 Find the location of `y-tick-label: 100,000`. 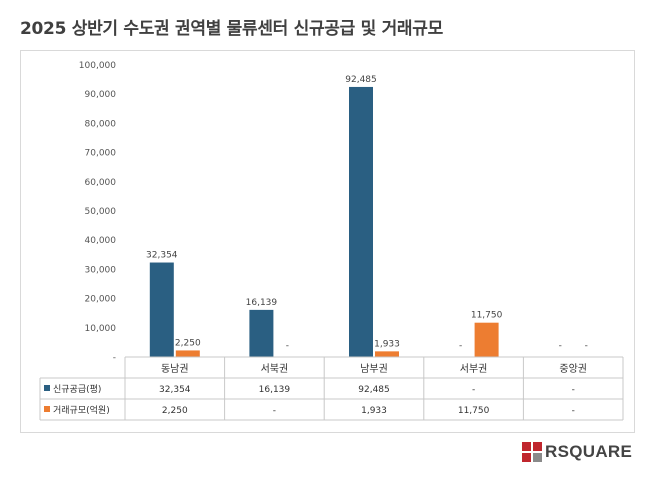

y-tick-label: 100,000 is located at coordinates (97, 66).